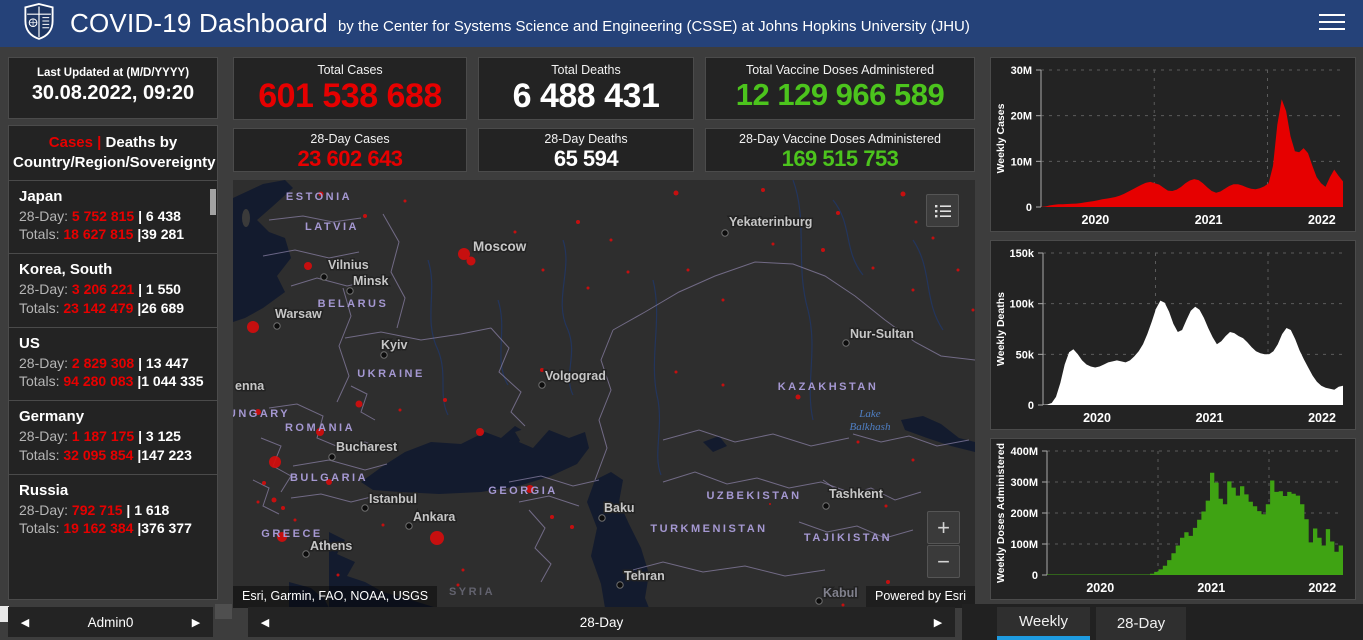 This screenshot has height=640, width=1363. Describe the element at coordinates (942, 210) in the screenshot. I see `layer-list-icon` at that location.